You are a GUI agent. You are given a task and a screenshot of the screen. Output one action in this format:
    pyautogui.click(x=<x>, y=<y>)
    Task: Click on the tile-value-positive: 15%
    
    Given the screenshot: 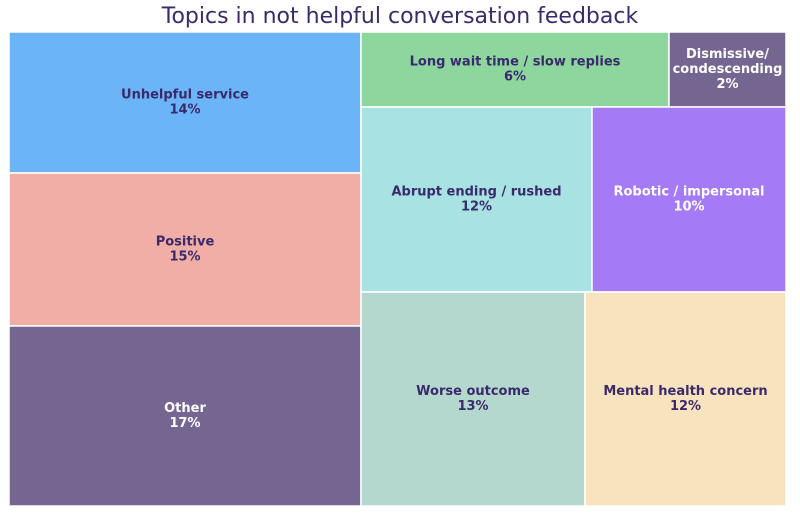 What is the action you would take?
    pyautogui.click(x=184, y=257)
    